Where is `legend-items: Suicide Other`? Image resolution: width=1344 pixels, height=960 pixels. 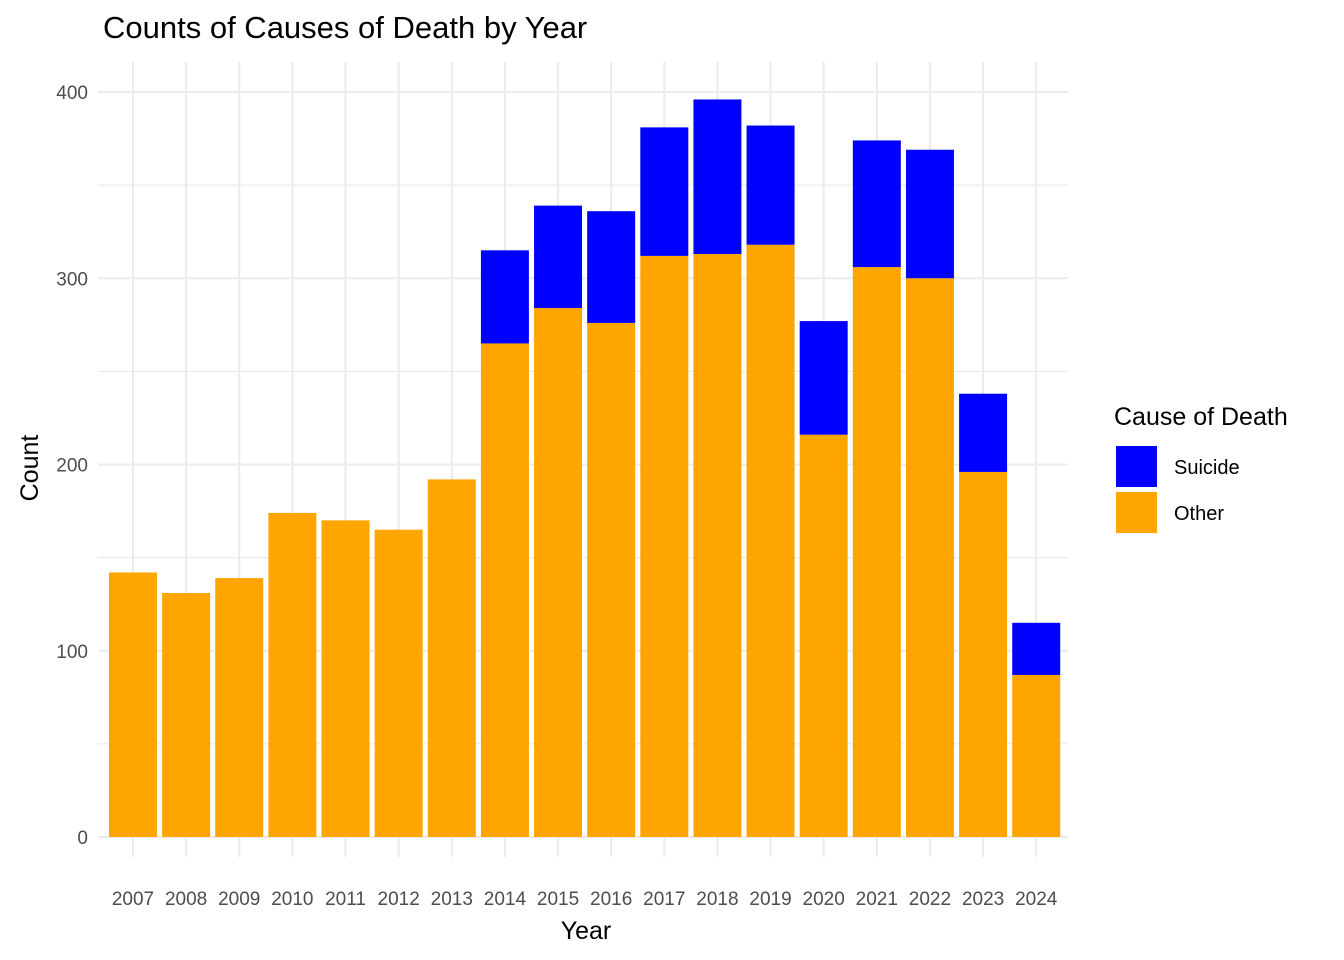
legend-items: Suicide Other is located at coordinates (1178, 489).